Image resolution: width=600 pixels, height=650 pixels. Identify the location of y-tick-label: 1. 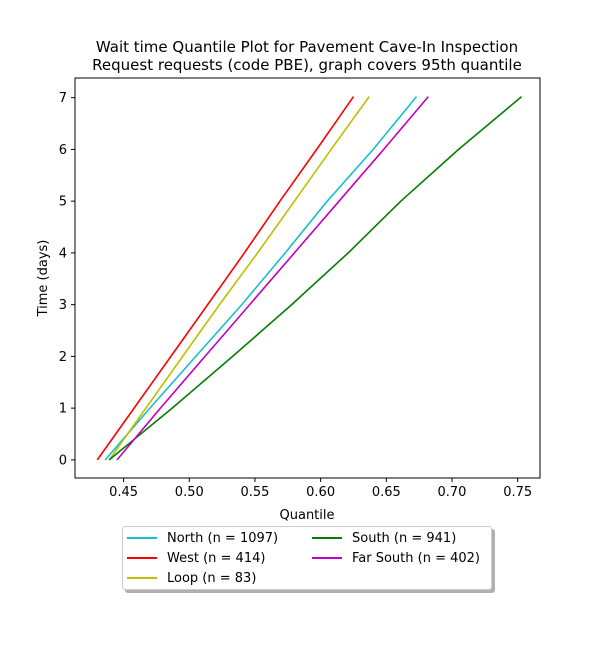
(63, 409).